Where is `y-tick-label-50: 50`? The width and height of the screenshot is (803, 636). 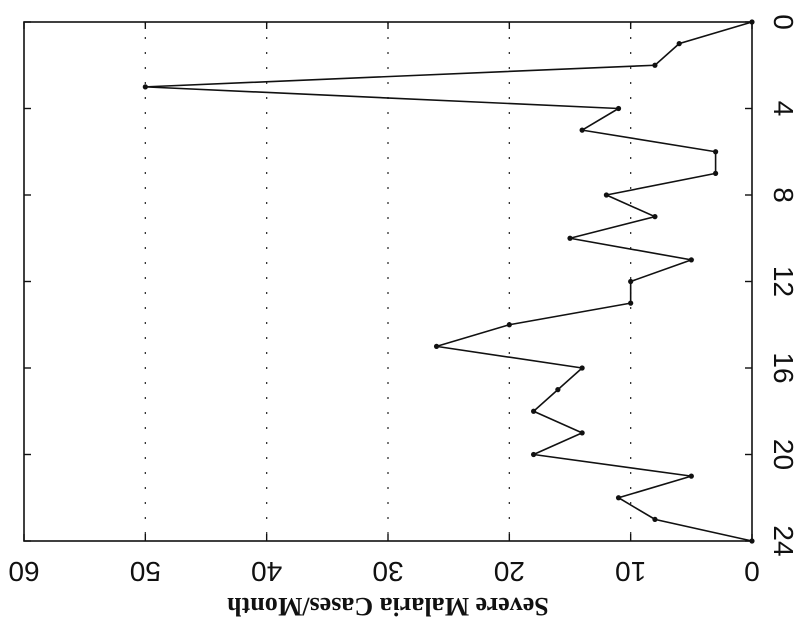
y-tick-label-50: 50 is located at coordinates (145, 571).